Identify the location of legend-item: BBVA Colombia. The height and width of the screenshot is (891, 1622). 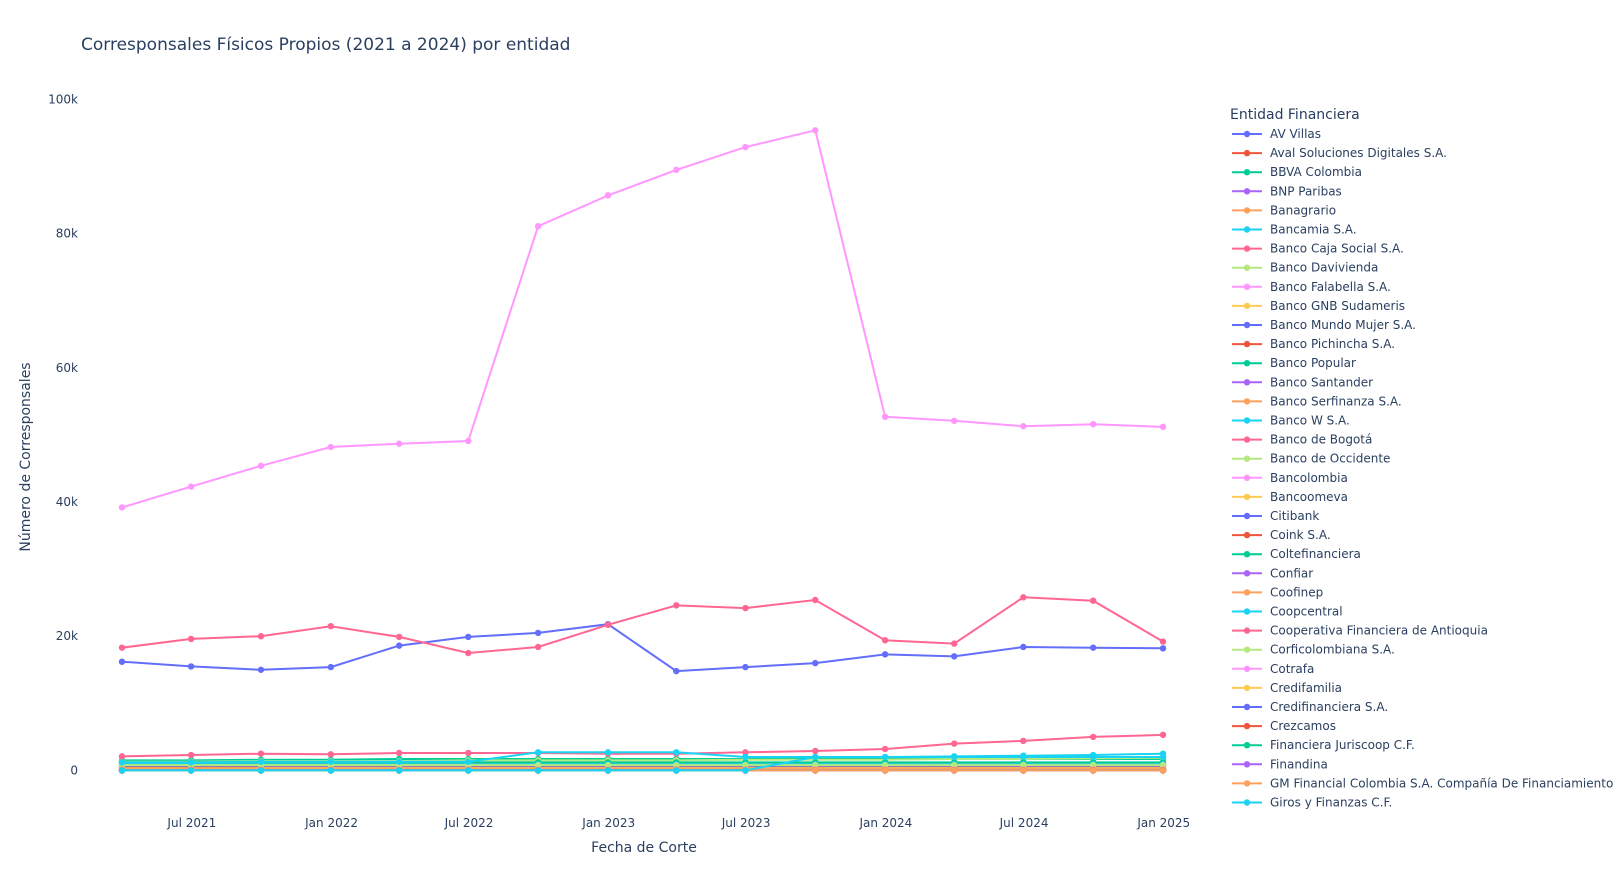
(1297, 172).